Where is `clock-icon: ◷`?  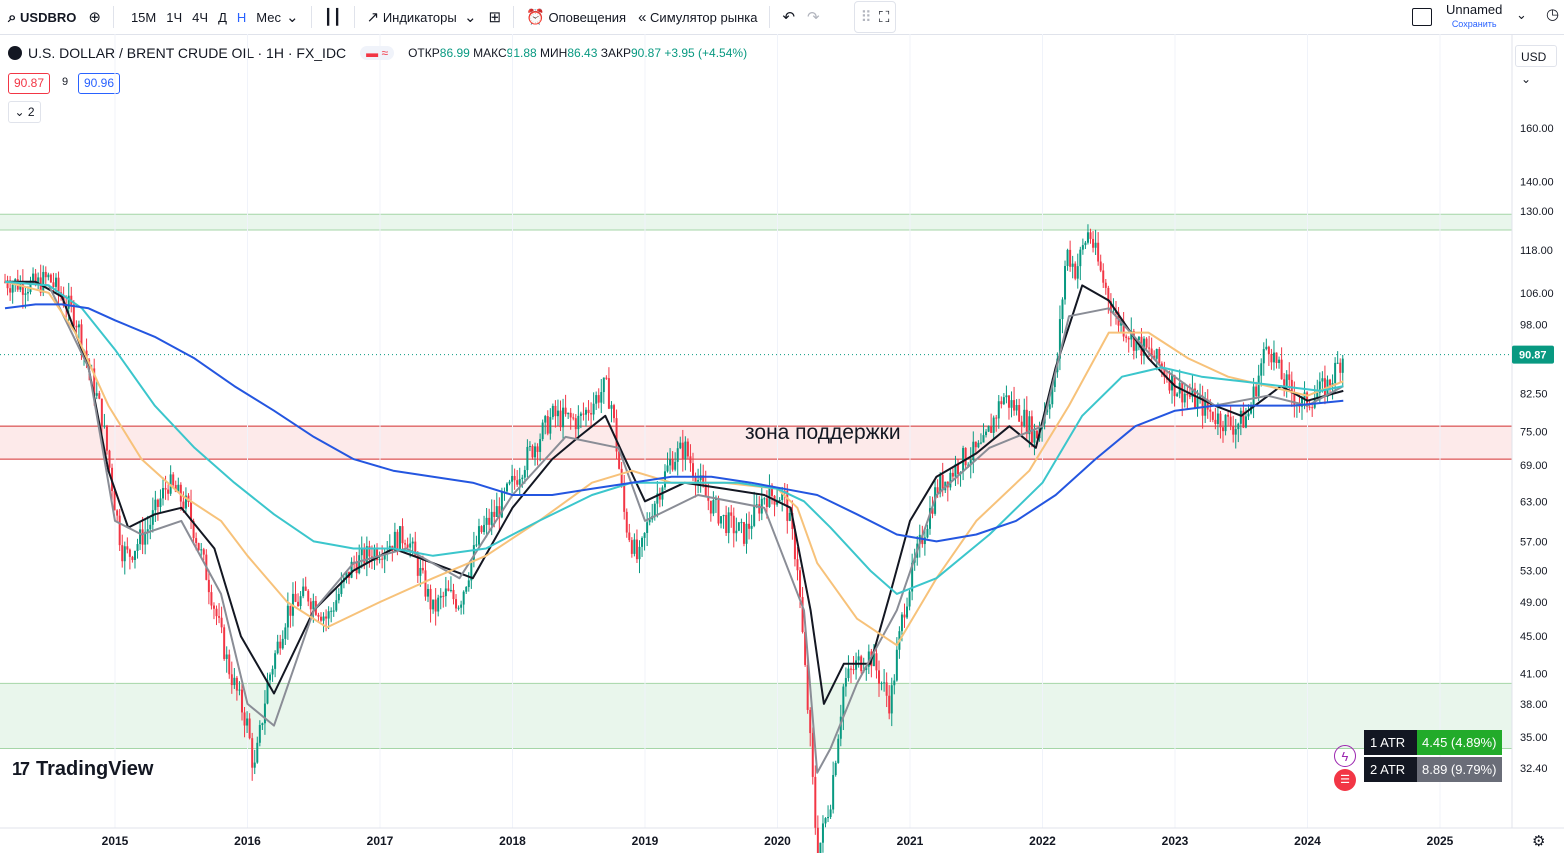 clock-icon: ◷ is located at coordinates (1553, 14).